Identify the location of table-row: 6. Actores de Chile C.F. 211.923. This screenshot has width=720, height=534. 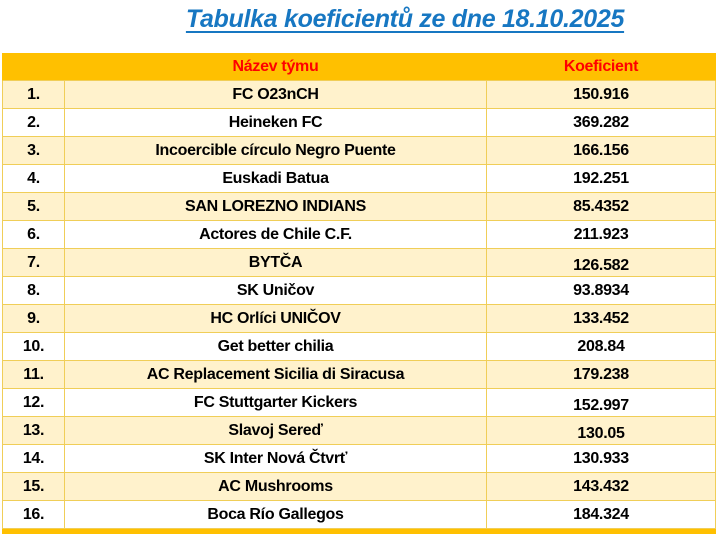
(359, 235).